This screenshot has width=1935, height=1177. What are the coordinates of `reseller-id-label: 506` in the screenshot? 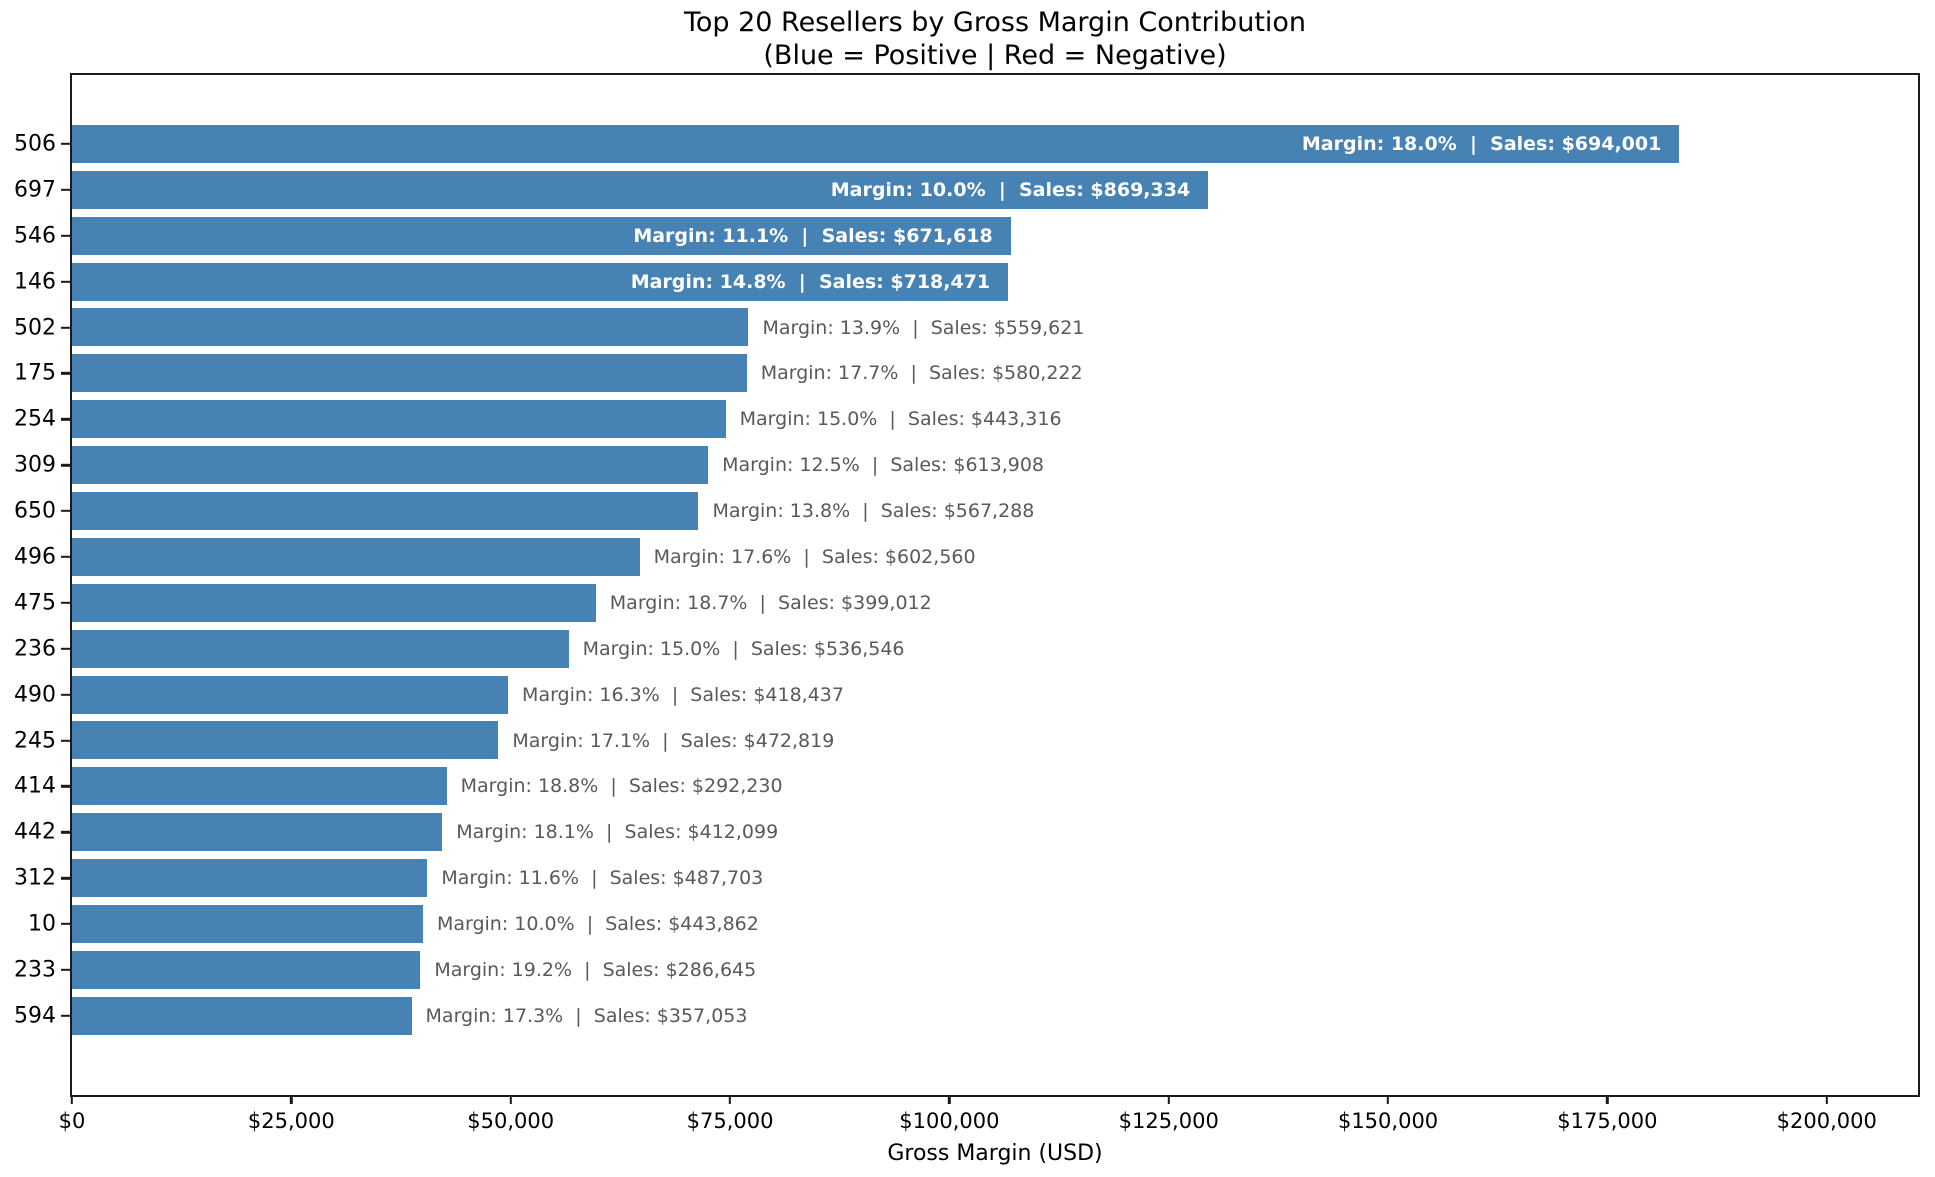 It's located at (35, 144).